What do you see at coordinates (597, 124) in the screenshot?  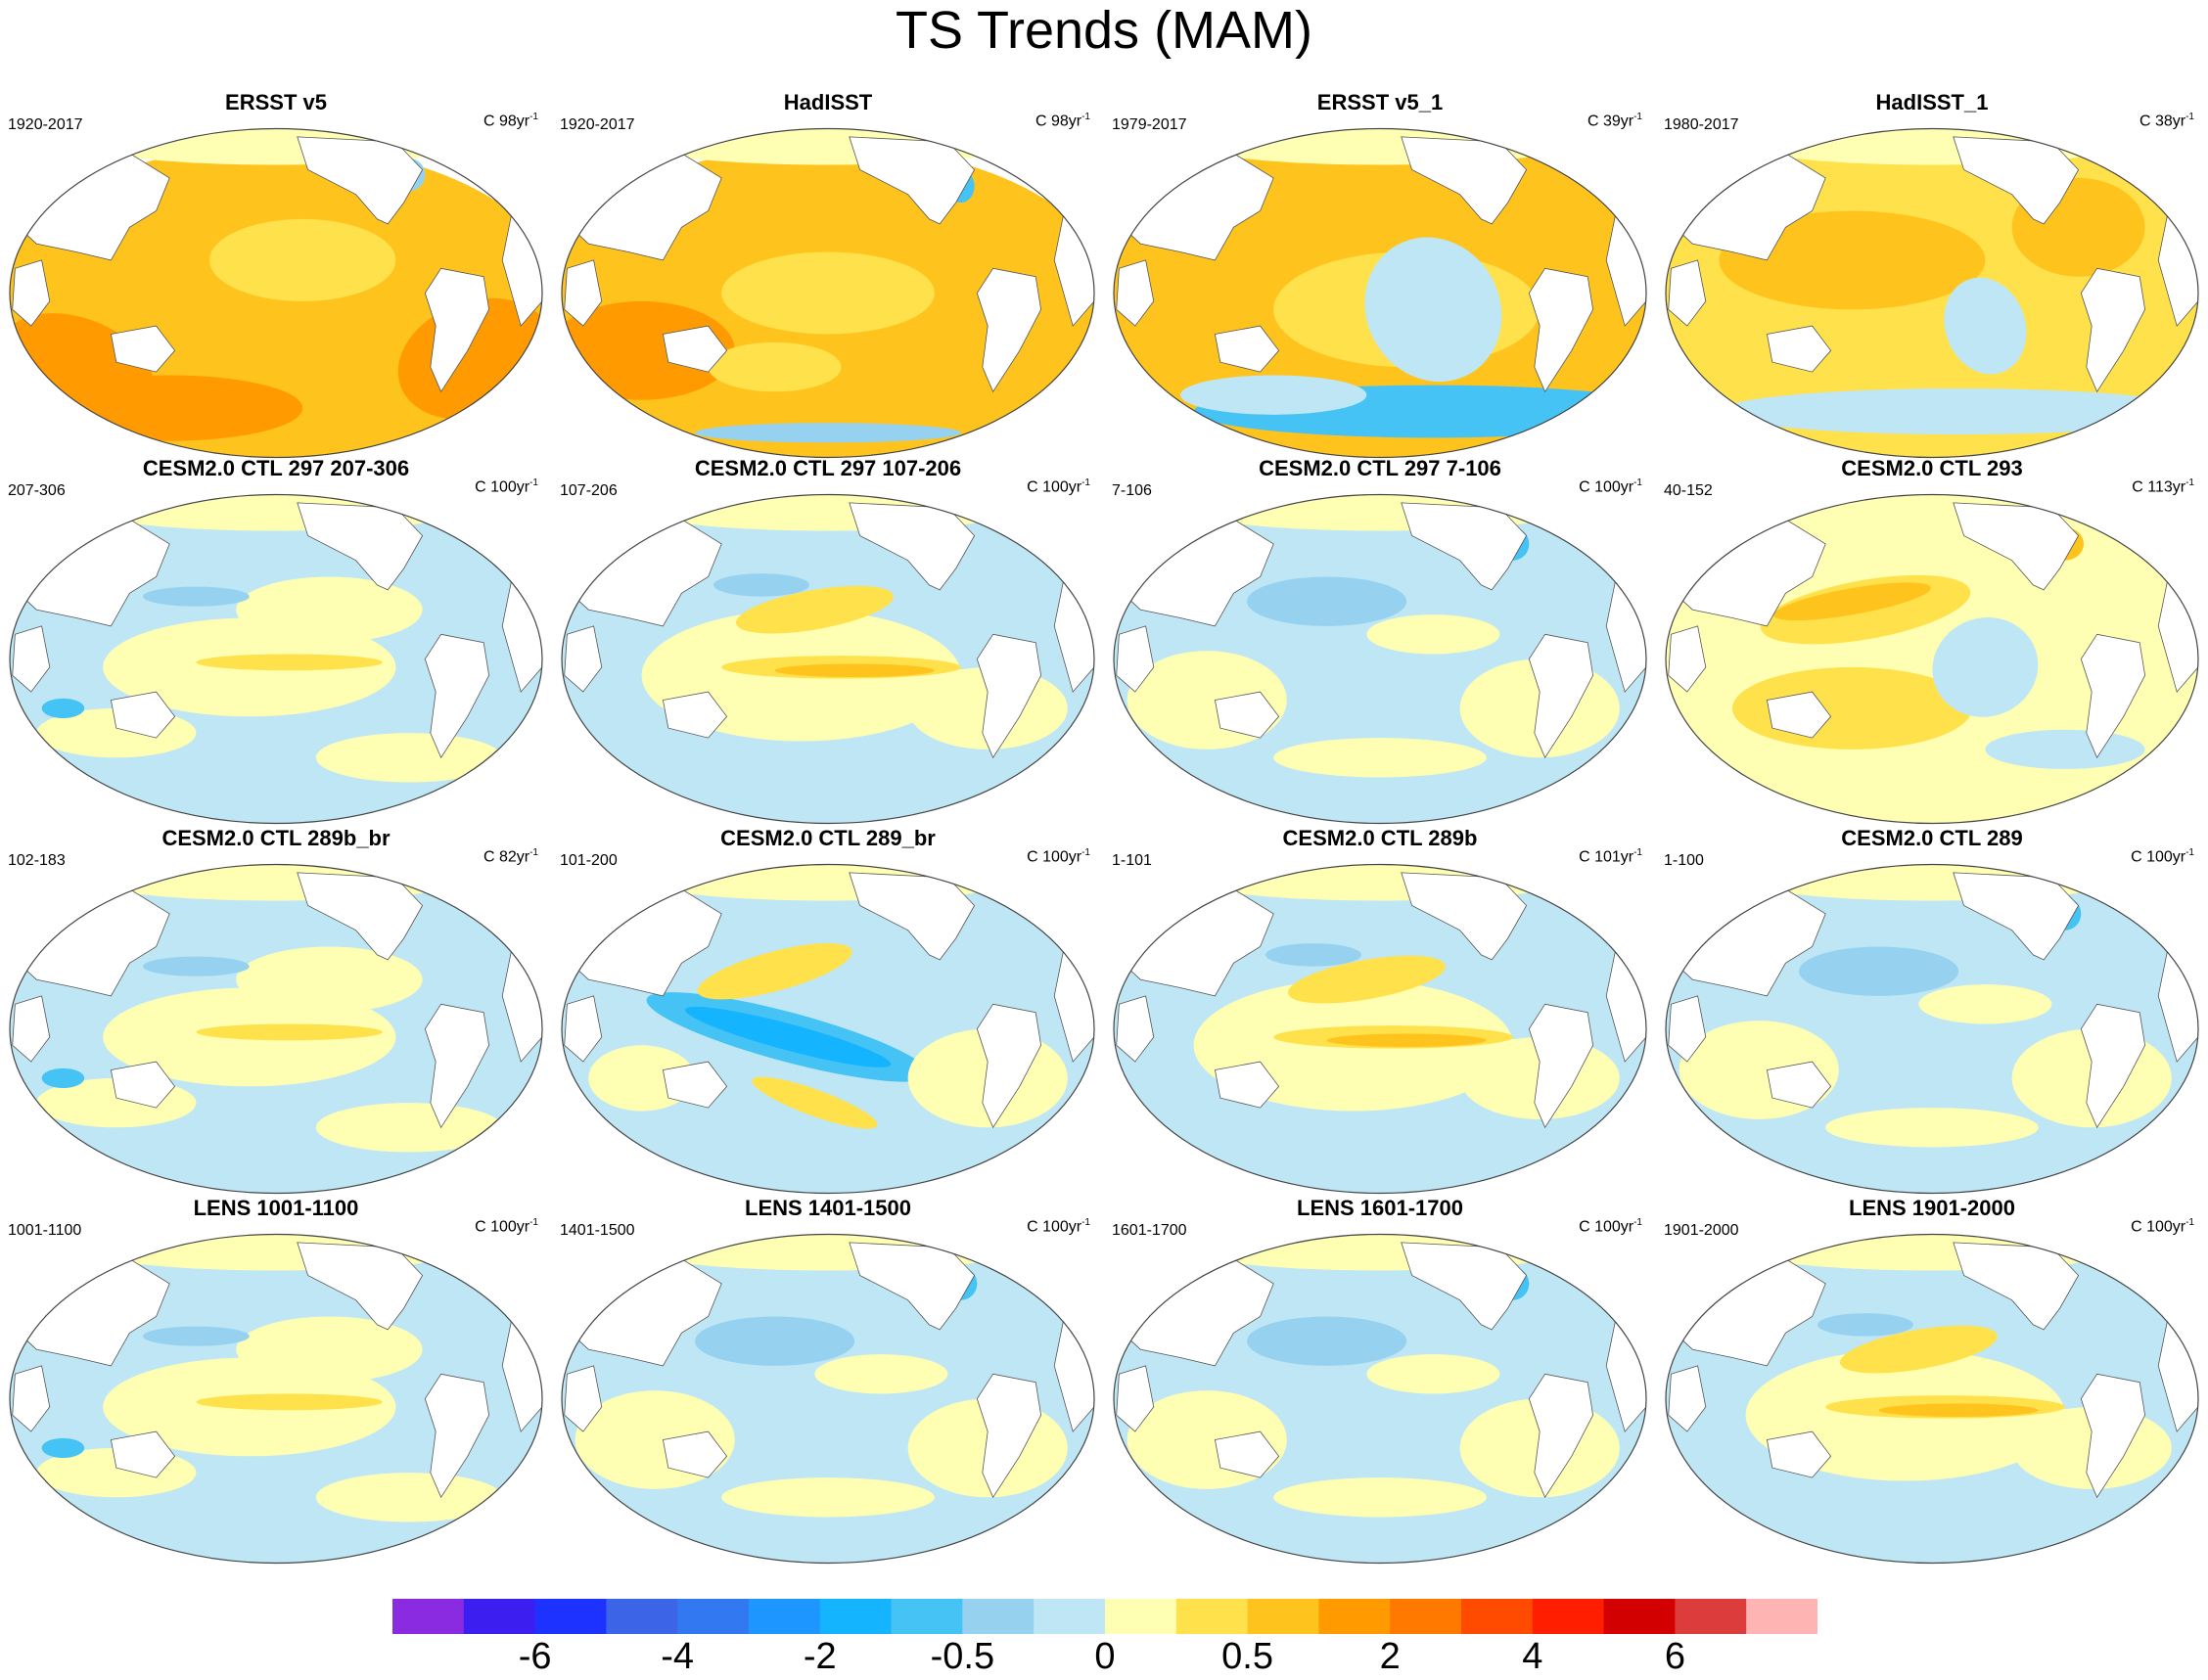 I see `panel-period: 1920-2017` at bounding box center [597, 124].